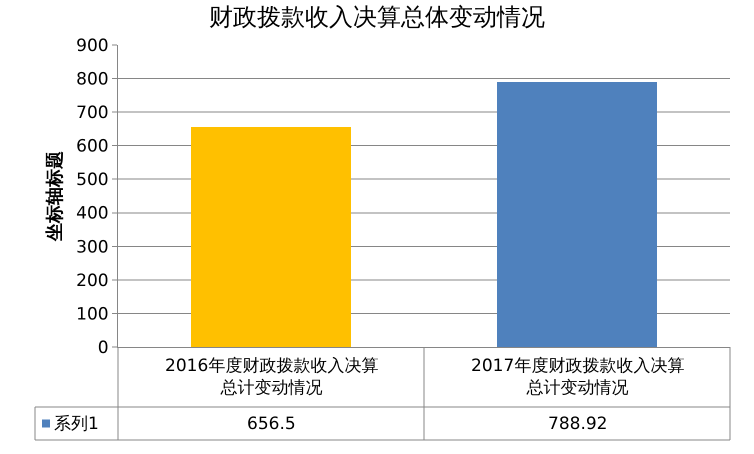 This screenshot has height=454, width=754. Describe the element at coordinates (92, 214) in the screenshot. I see `y-tick-label: 400` at that location.